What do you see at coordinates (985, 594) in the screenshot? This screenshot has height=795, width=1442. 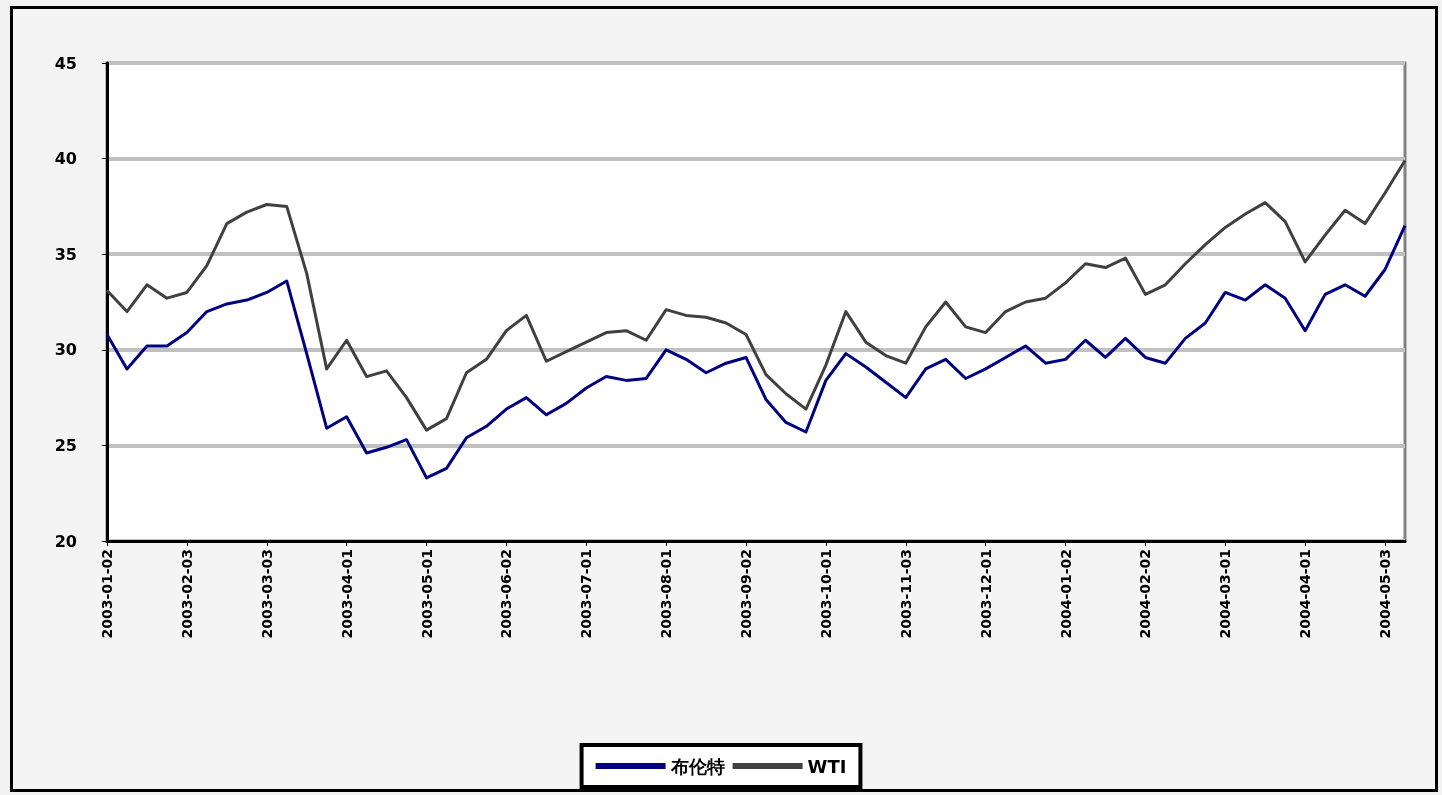 I see `x-tick-label: 2003-12-01` at bounding box center [985, 594].